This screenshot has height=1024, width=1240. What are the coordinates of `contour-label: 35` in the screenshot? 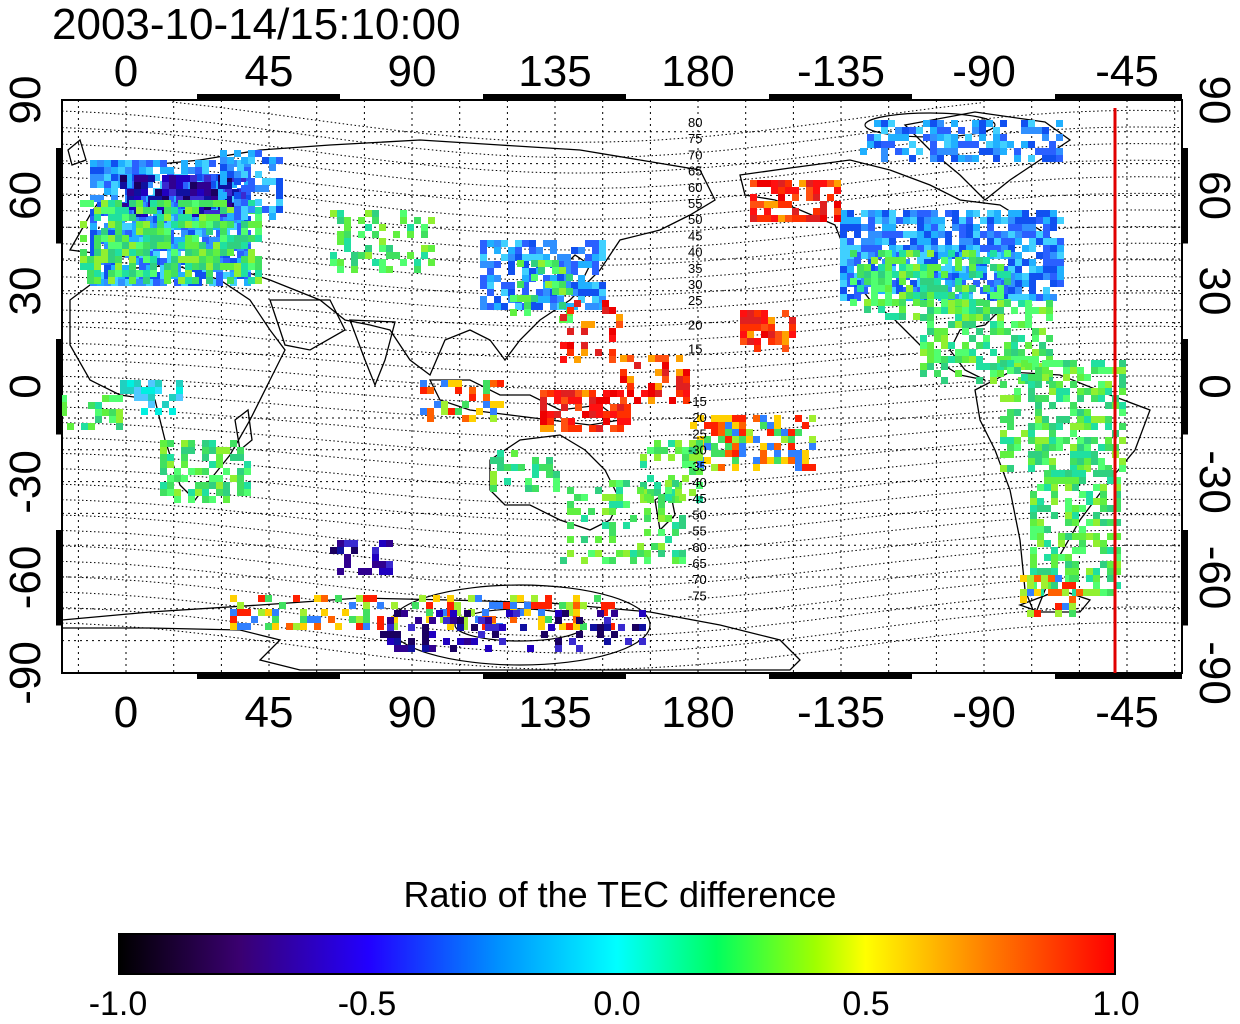 It's located at (695, 268).